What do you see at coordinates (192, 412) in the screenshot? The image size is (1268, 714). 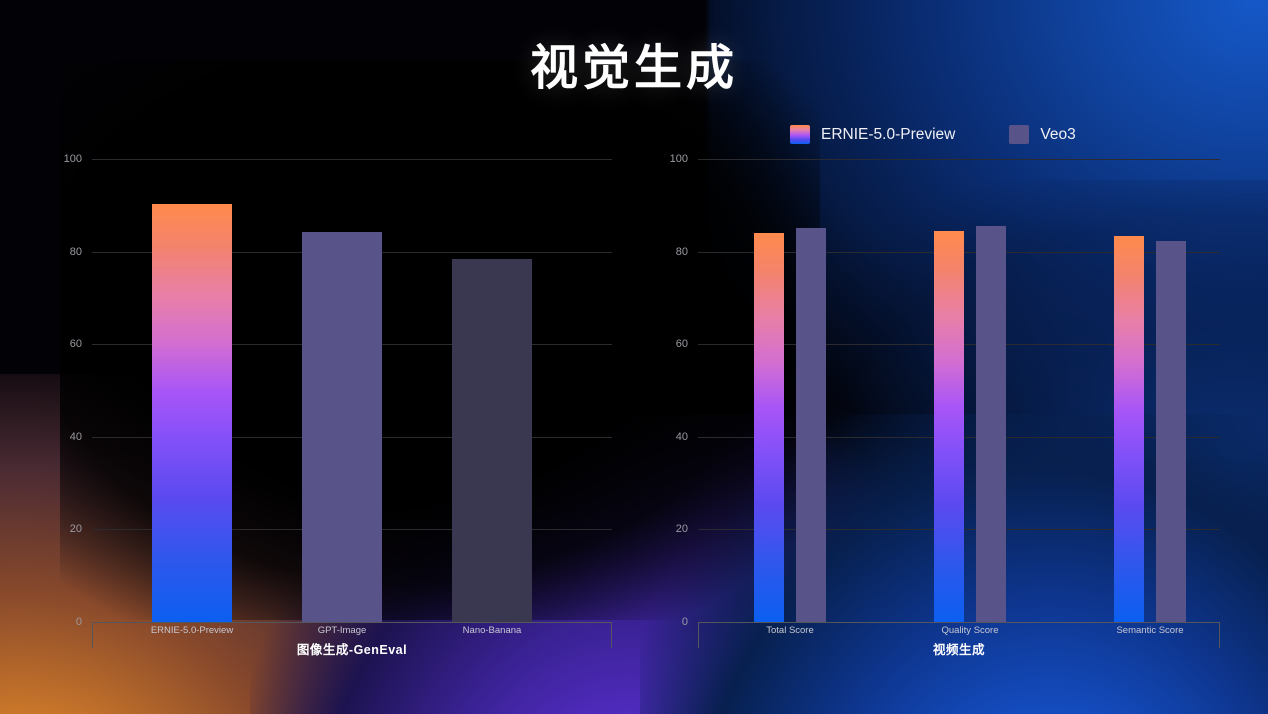 I see `bar-ernie-geneval` at bounding box center [192, 412].